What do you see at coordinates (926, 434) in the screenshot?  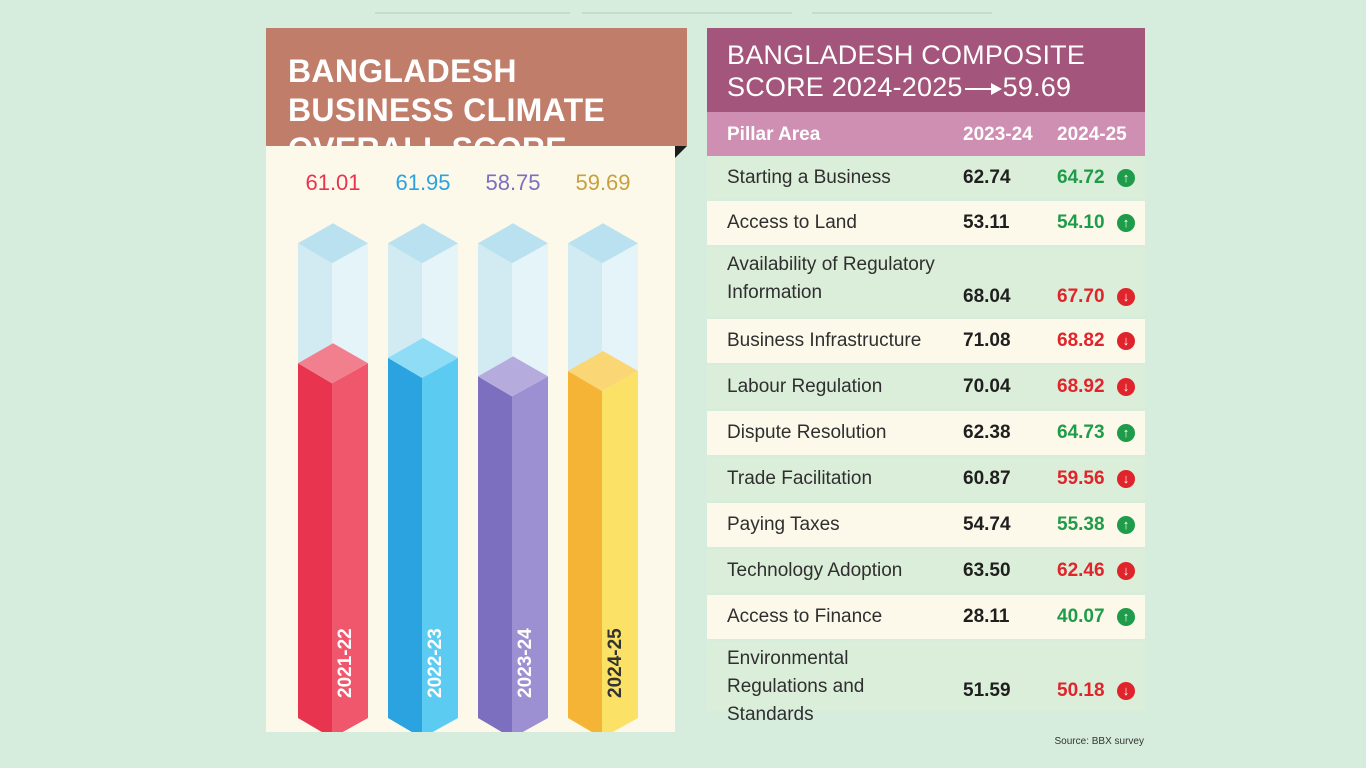 I see `table-row: Dispute Resolution 62.38 64.73 ↑` at bounding box center [926, 434].